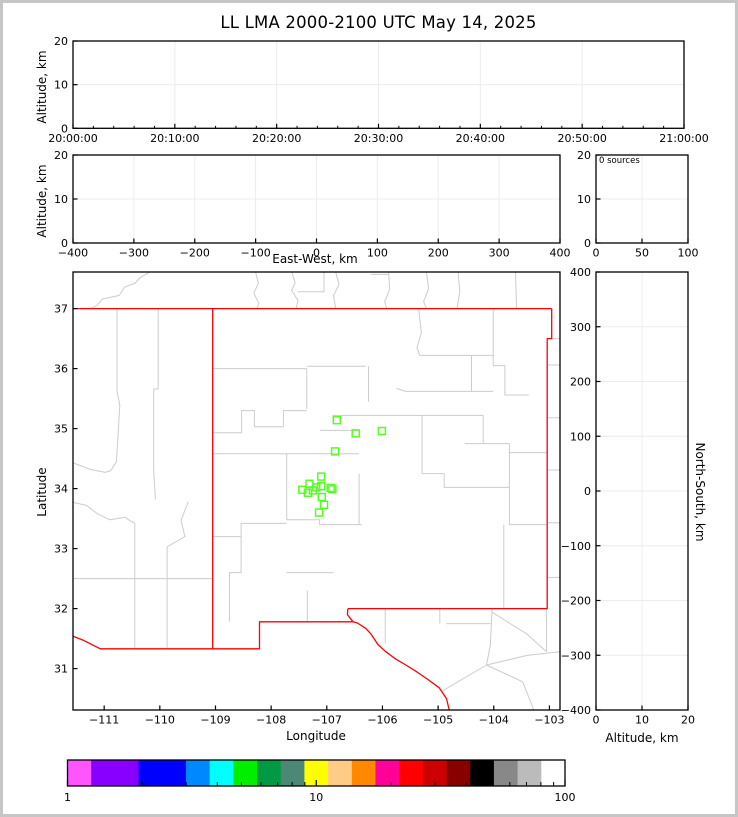 The image size is (738, 817). What do you see at coordinates (61, 489) in the screenshot?
I see `svg-text: 34` at bounding box center [61, 489].